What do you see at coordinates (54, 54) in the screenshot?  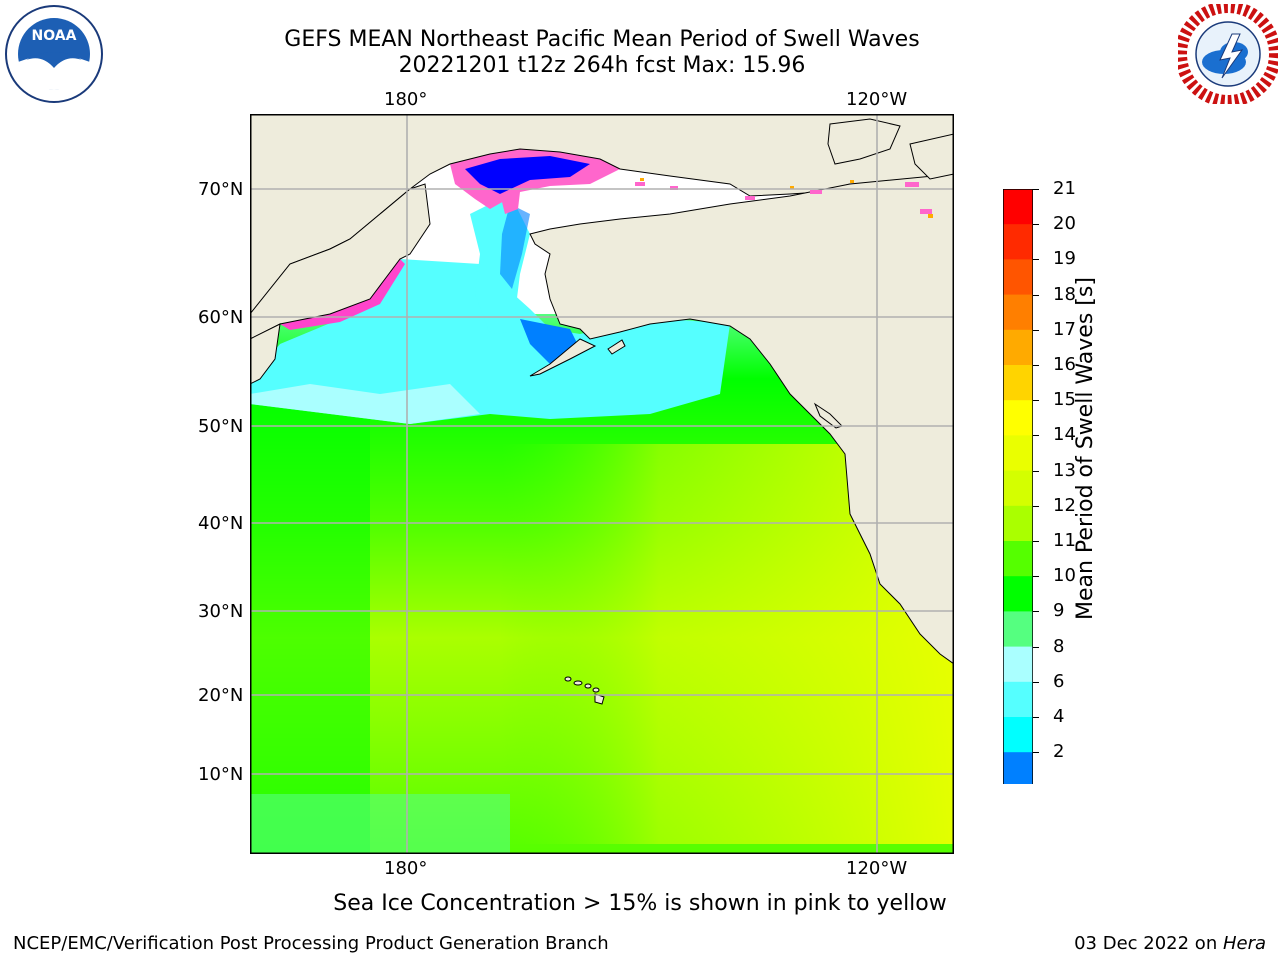 I see `noaa-logo-icon: NOAA` at bounding box center [54, 54].